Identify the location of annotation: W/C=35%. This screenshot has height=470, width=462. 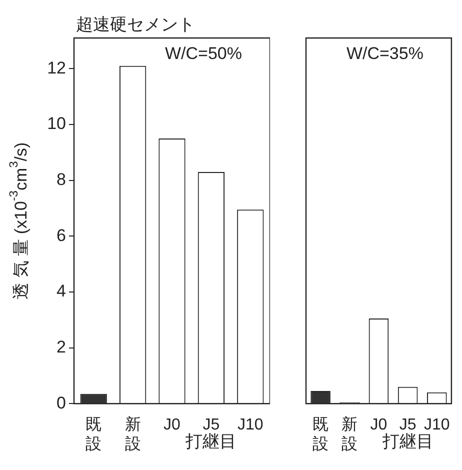
(385, 54).